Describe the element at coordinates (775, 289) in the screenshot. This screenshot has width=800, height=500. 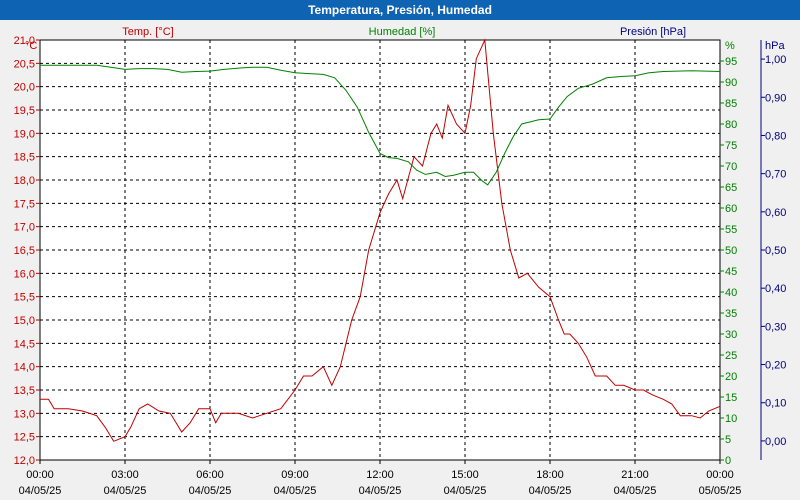
I see `pres-tick-label: 0,40` at that location.